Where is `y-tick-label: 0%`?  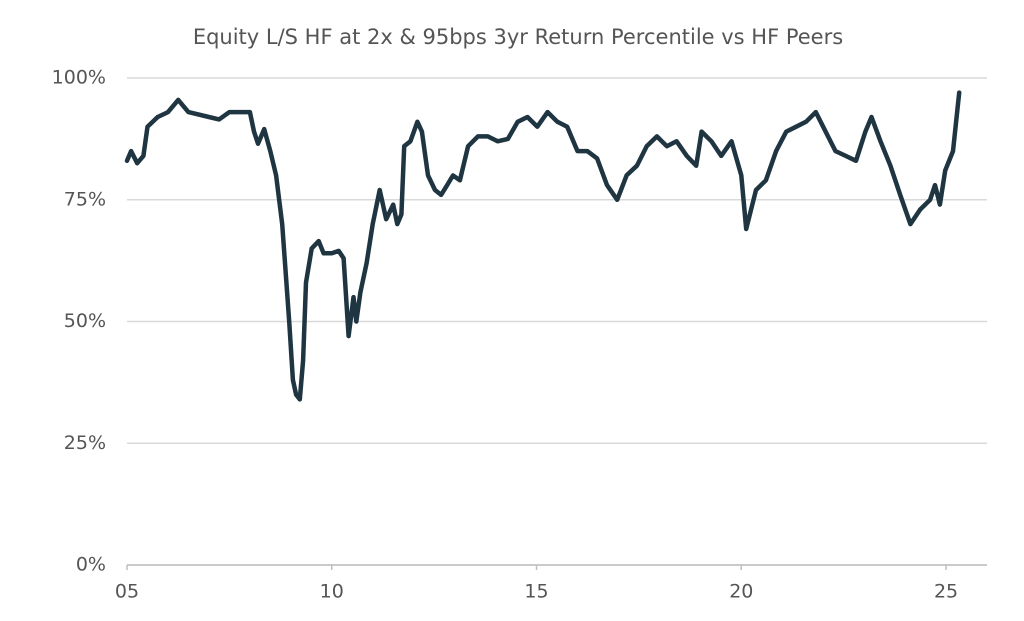 y-tick-label: 0% is located at coordinates (91, 565).